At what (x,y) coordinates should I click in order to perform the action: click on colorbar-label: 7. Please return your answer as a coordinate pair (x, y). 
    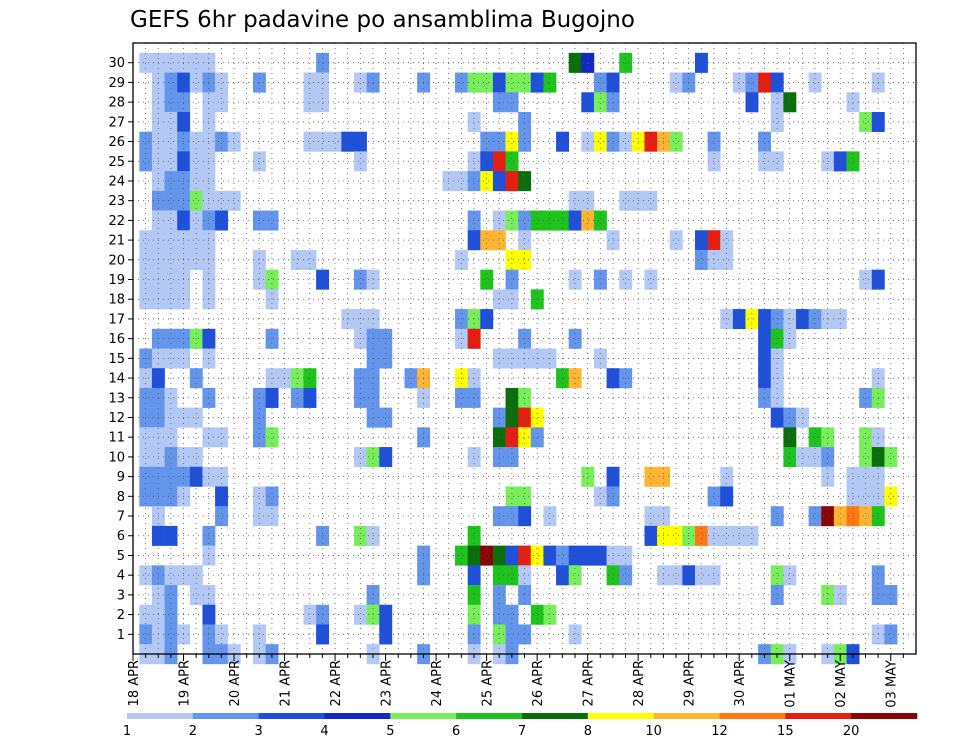
    Looking at the image, I should click on (522, 731).